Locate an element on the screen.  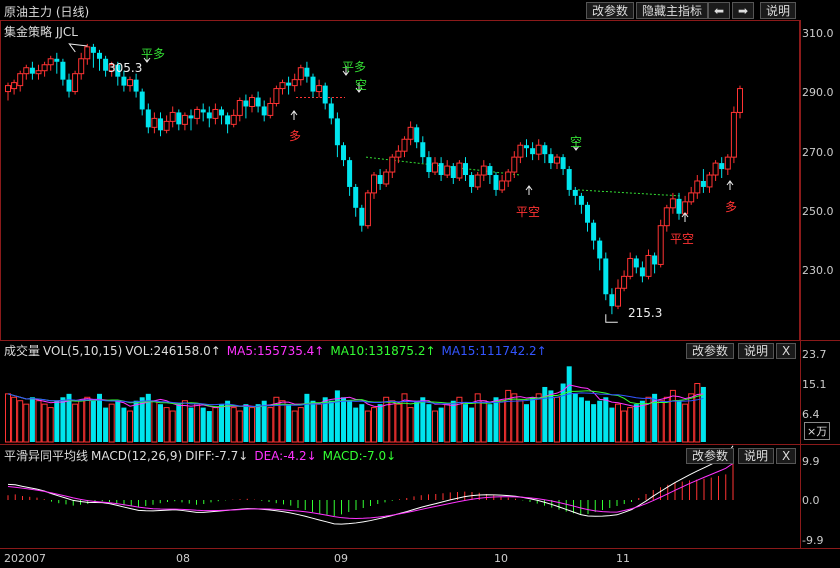
volume-ma15-line is located at coordinates (355, 399).